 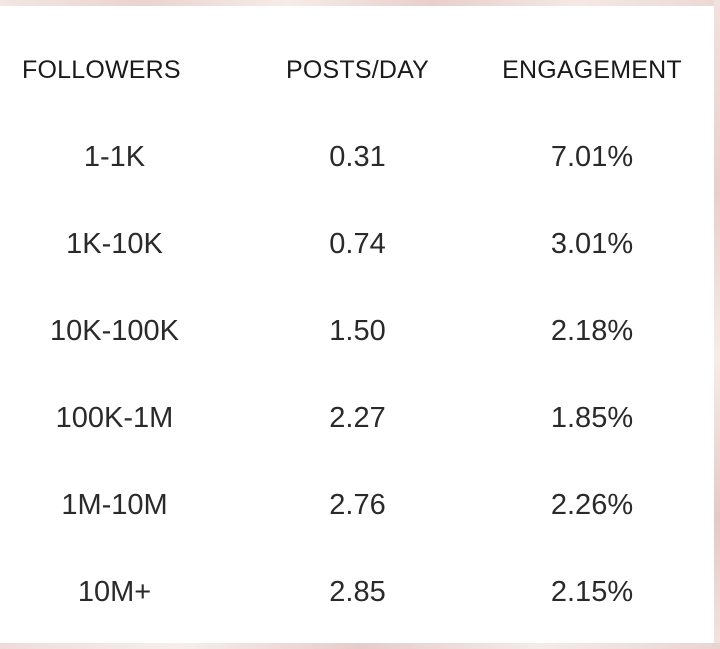 I want to click on posts-per-day-cell: 1.50, so click(x=357, y=331).